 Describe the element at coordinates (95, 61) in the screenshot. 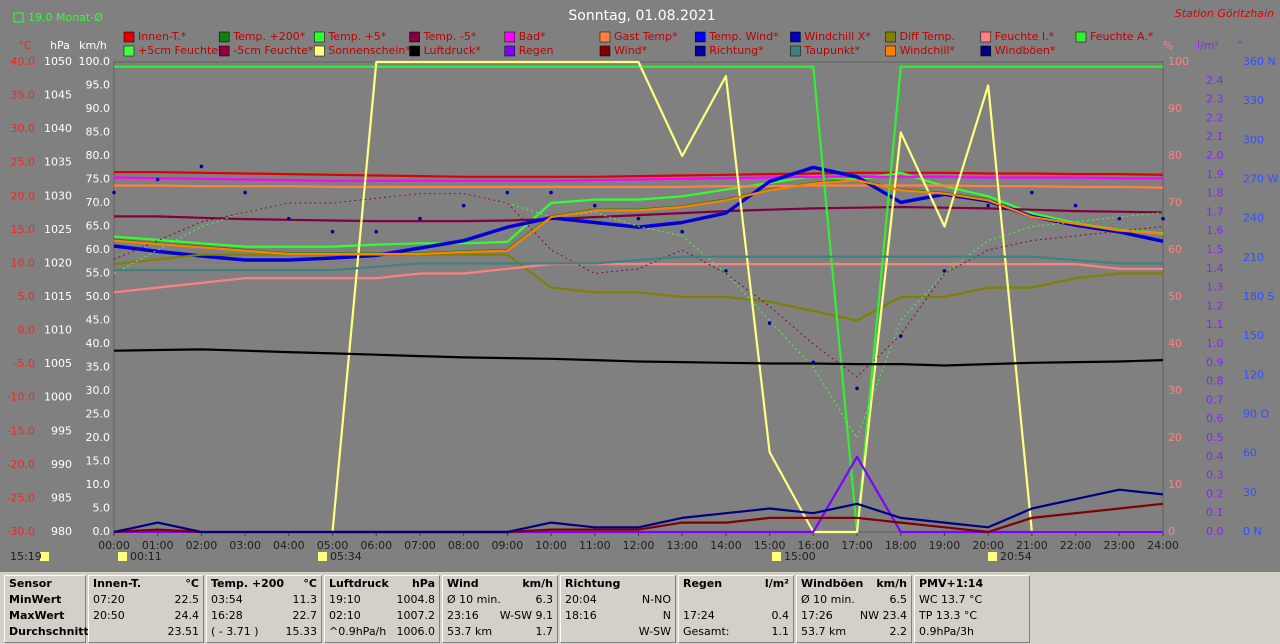

I see `y-tick-label: 100.0` at that location.